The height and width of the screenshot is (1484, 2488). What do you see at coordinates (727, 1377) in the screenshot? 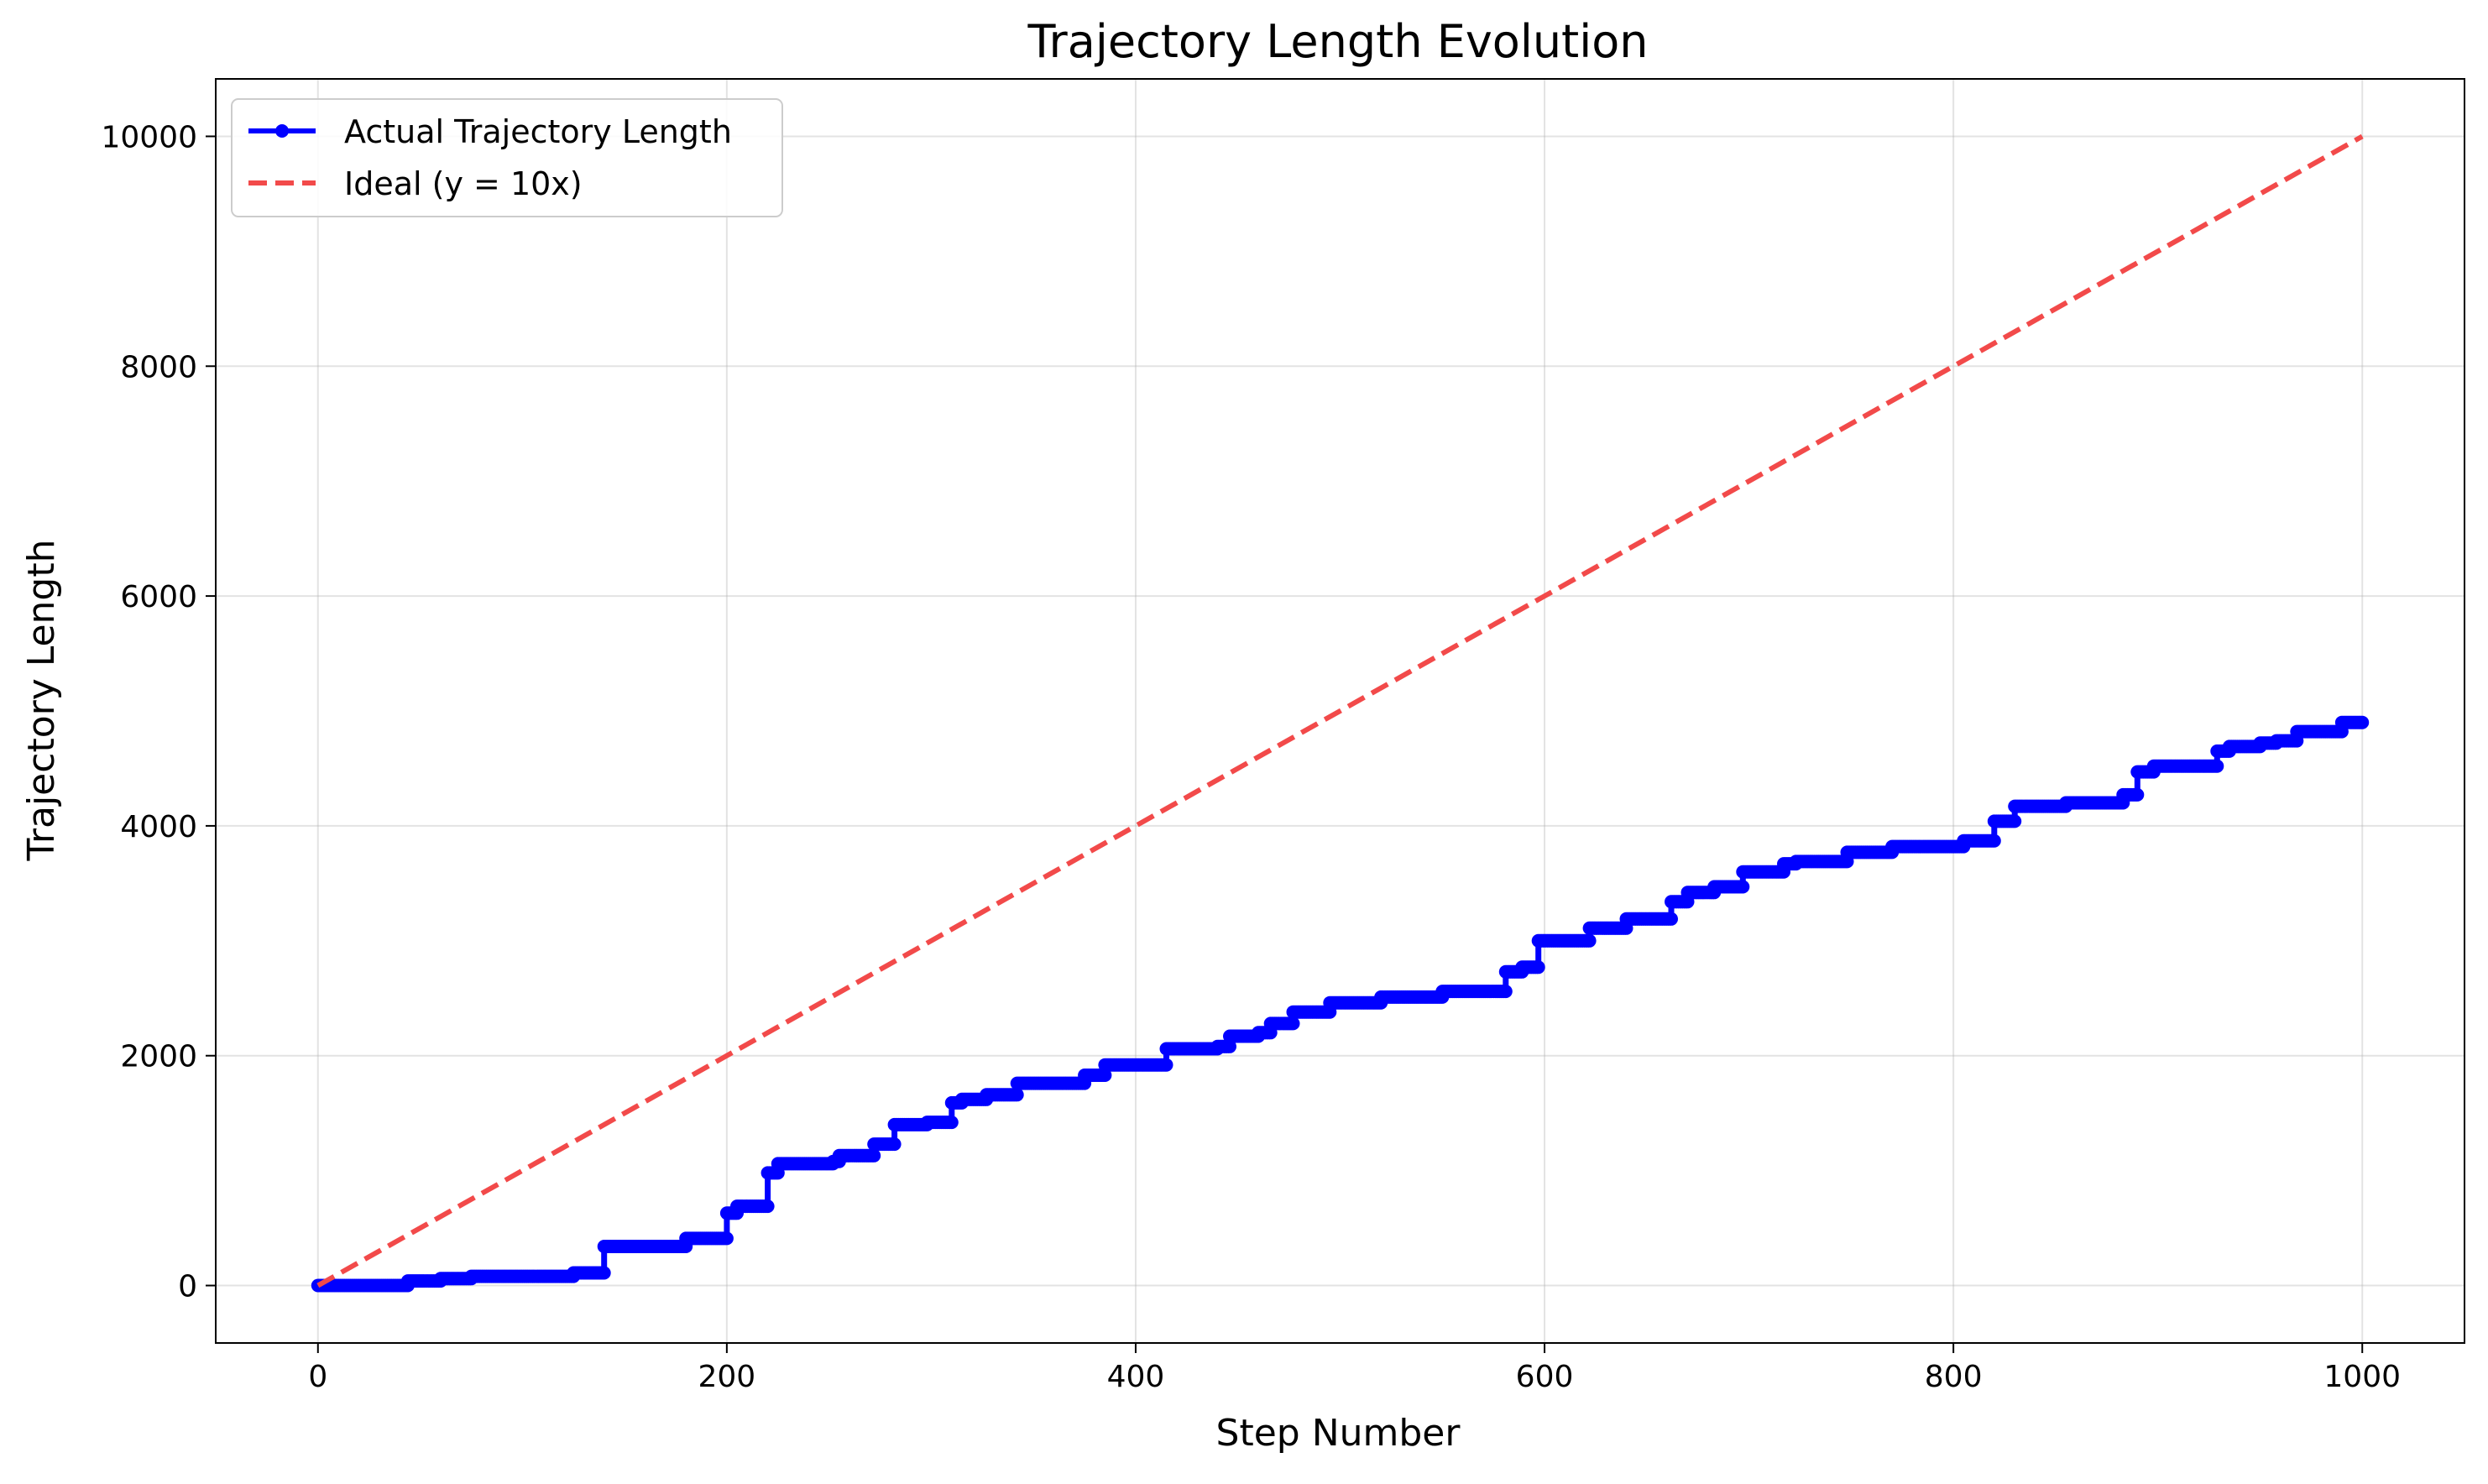
I see `x-tick-label: 200` at bounding box center [727, 1377].